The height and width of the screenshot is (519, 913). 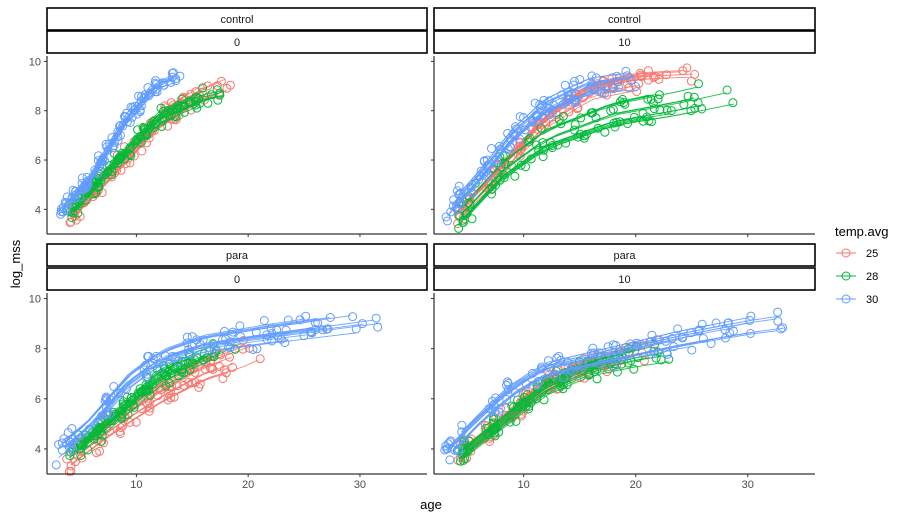 I want to click on legend: temp.avg 25 28 30, so click(x=861, y=265).